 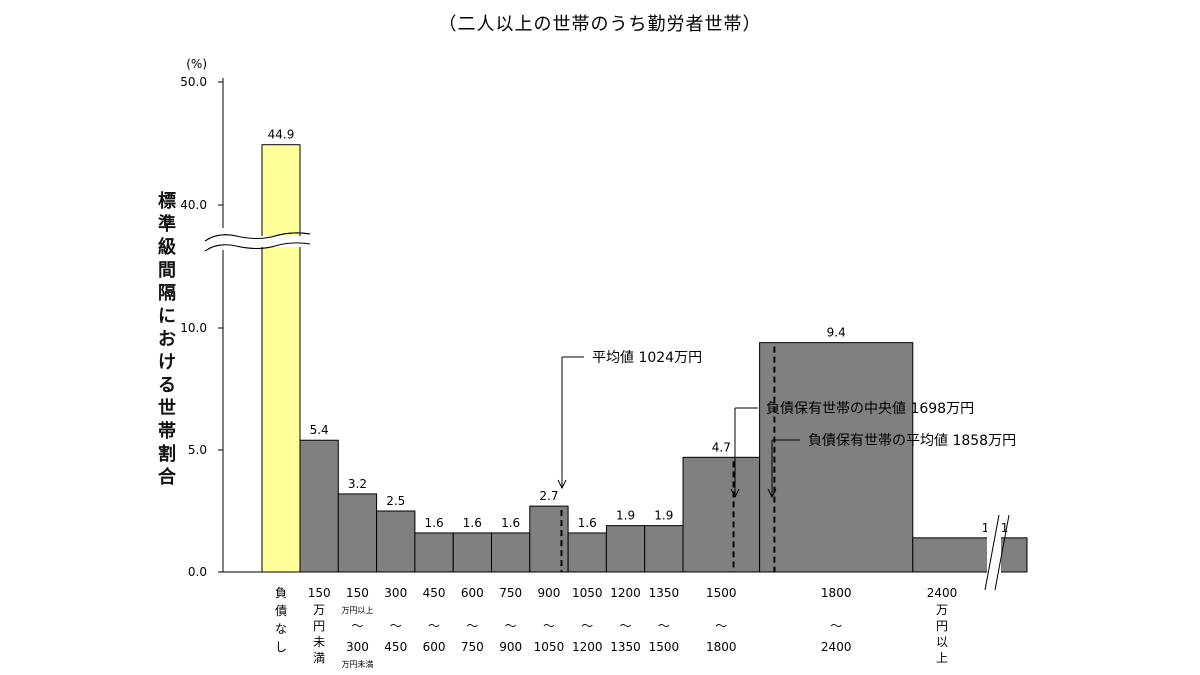 What do you see at coordinates (319, 430) in the screenshot?
I see `bar-value-label: 5.4` at bounding box center [319, 430].